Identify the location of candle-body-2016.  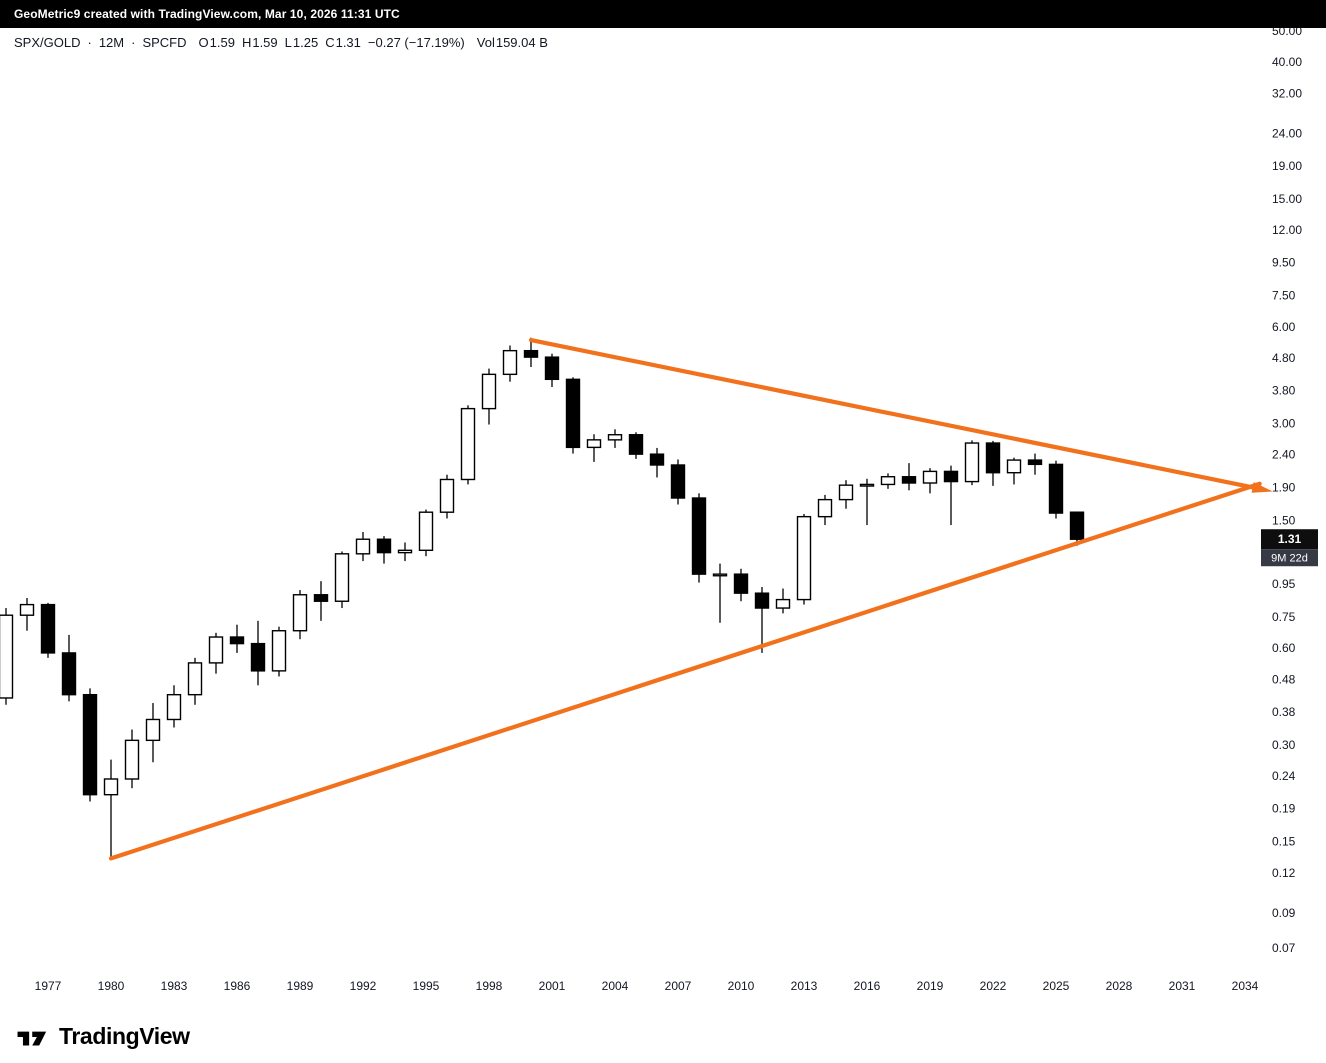
(867, 485).